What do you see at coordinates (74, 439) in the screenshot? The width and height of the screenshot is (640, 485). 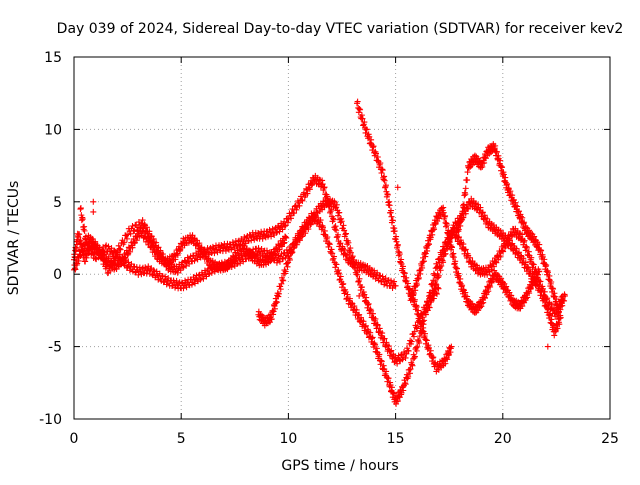 I see `x-tick-label: 0` at bounding box center [74, 439].